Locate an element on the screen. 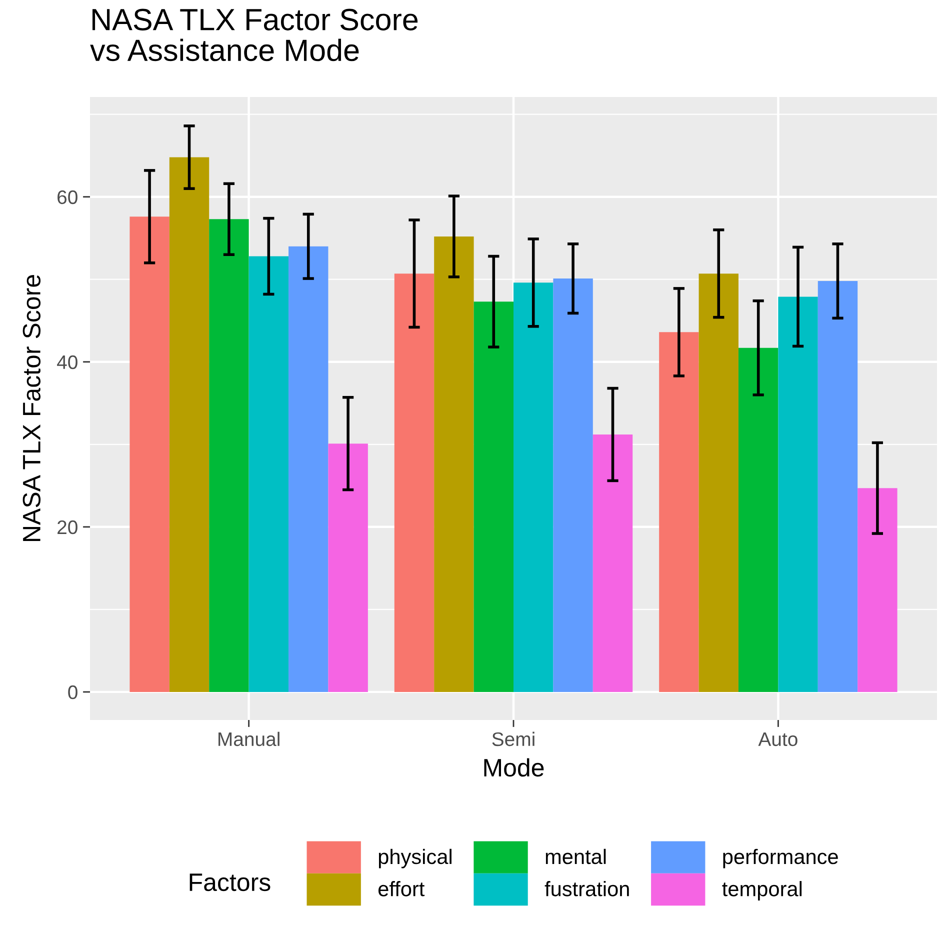  x-tick-label: Manual is located at coordinates (249, 739).